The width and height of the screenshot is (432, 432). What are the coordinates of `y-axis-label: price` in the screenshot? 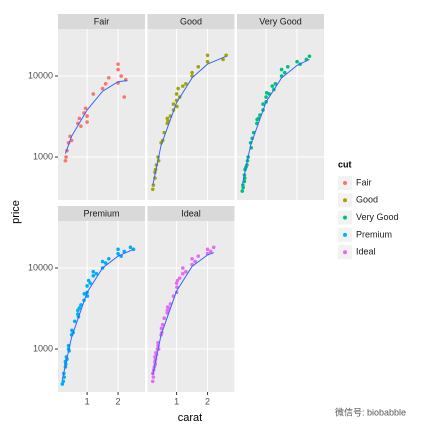 It's located at (16, 212).